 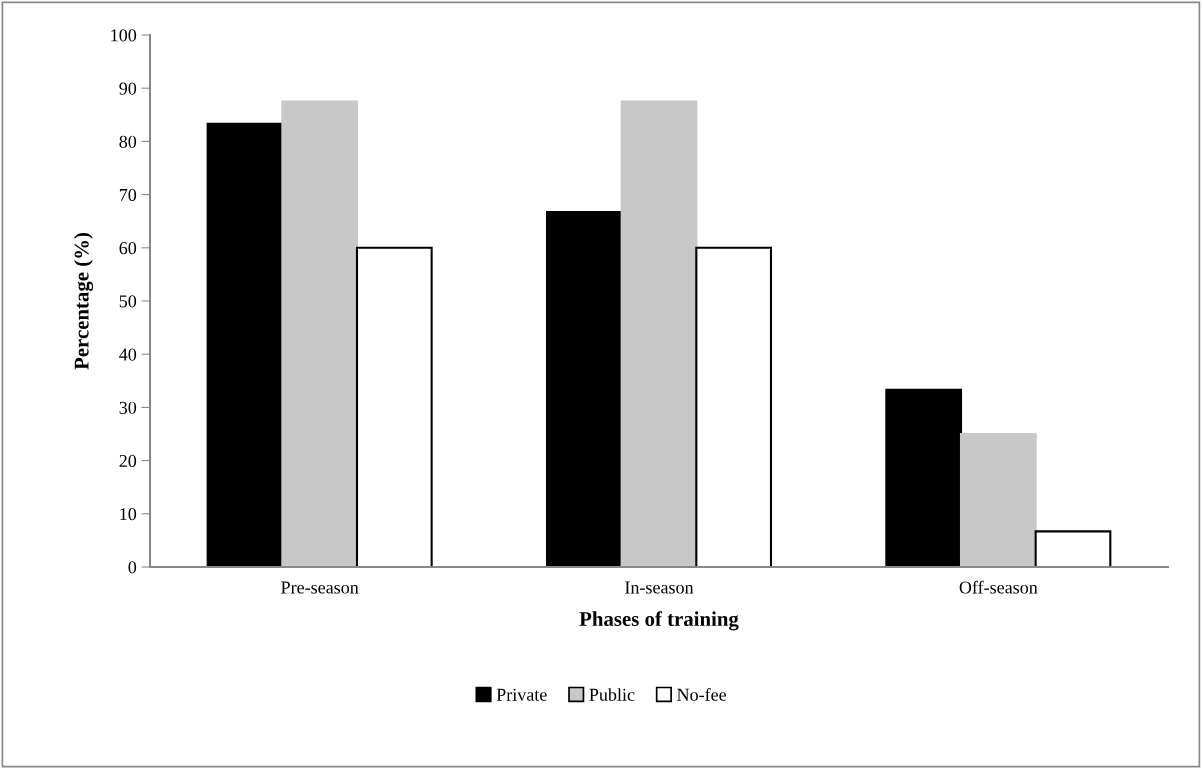 I want to click on x-tick-label: Off-season, so click(x=998, y=587).